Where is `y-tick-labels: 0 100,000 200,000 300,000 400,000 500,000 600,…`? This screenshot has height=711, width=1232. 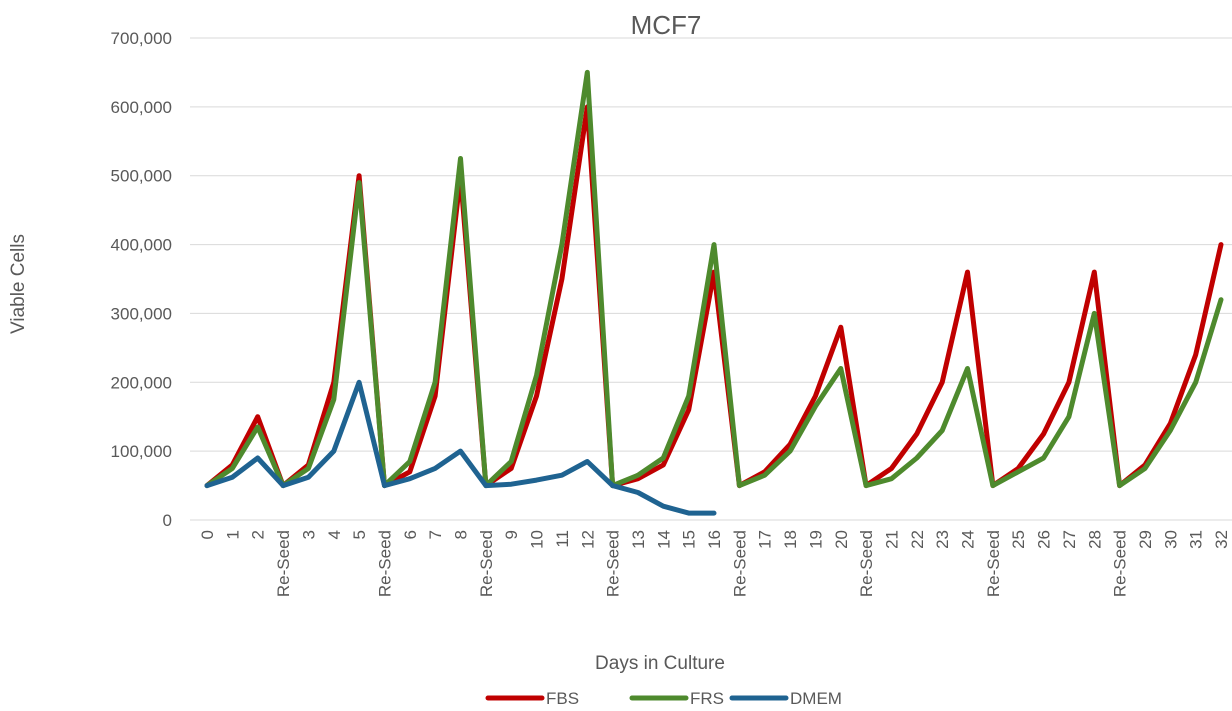 y-tick-labels: 0 100,000 200,000 300,000 400,000 500,000 600,… is located at coordinates (141, 279).